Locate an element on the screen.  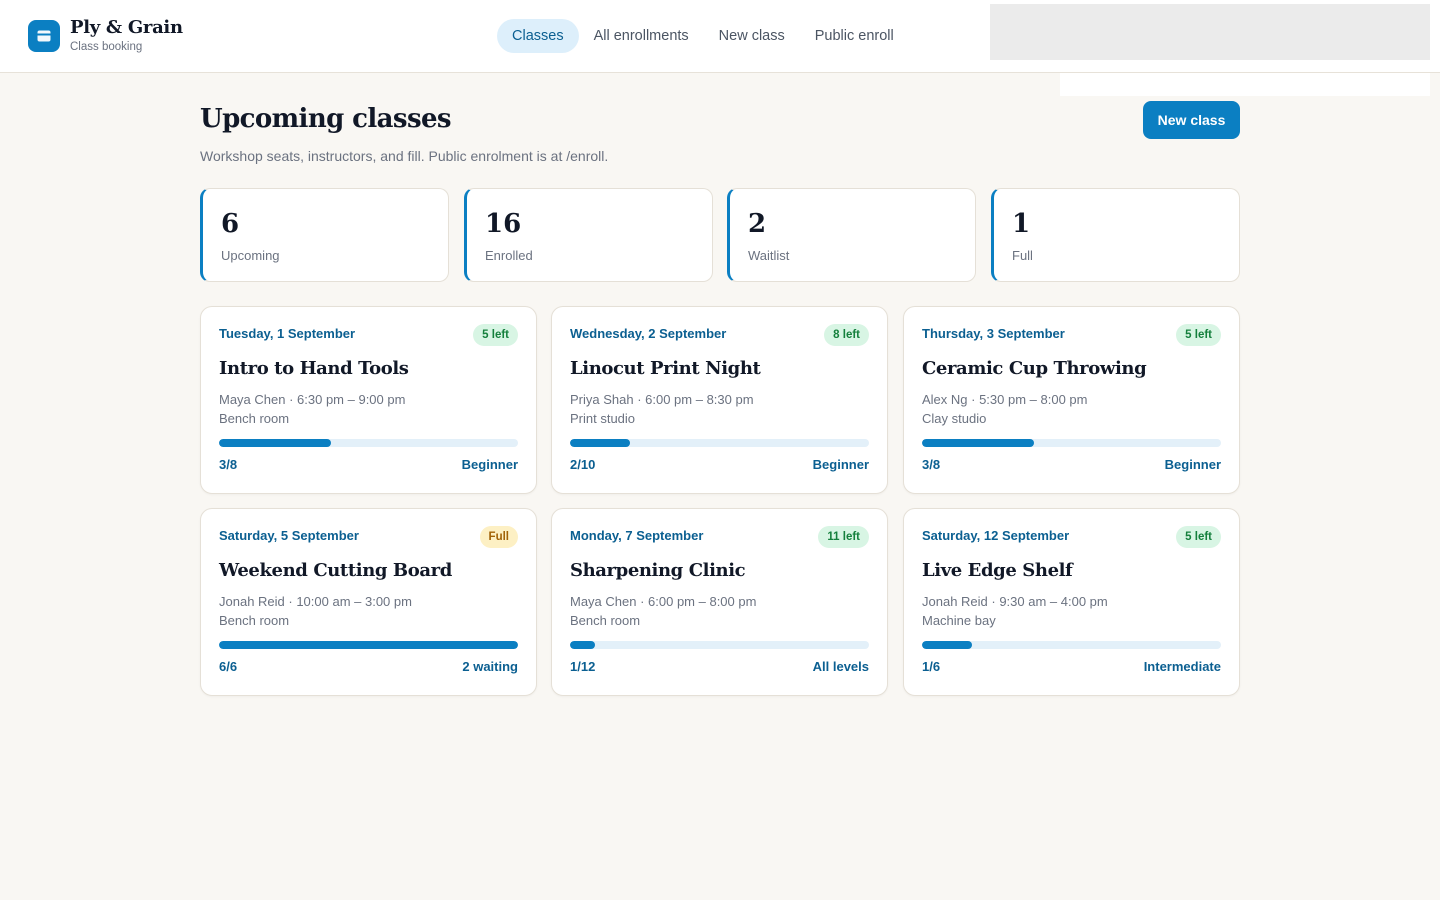
seats-badge: 11 left is located at coordinates (843, 537).